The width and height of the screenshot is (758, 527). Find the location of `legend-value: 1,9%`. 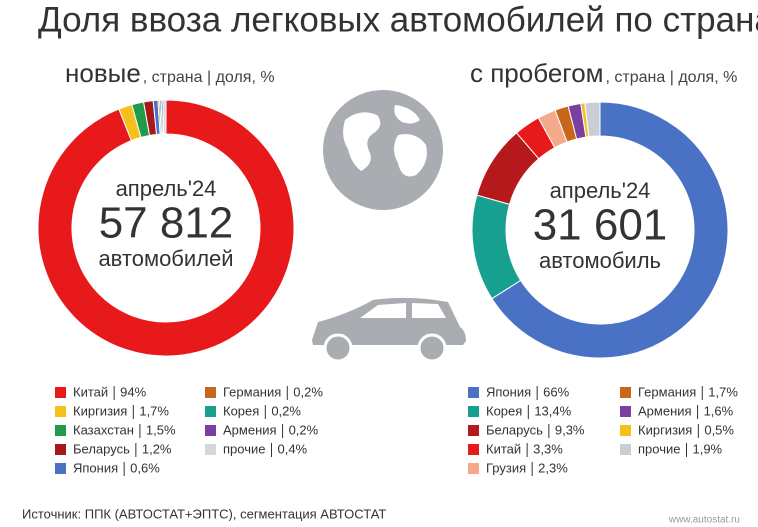

legend-value: 1,9% is located at coordinates (707, 448).